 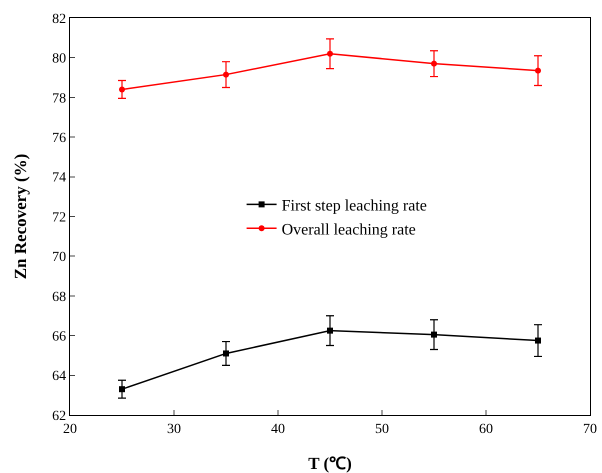 I want to click on y-tick-label: 80, so click(x=59, y=59).